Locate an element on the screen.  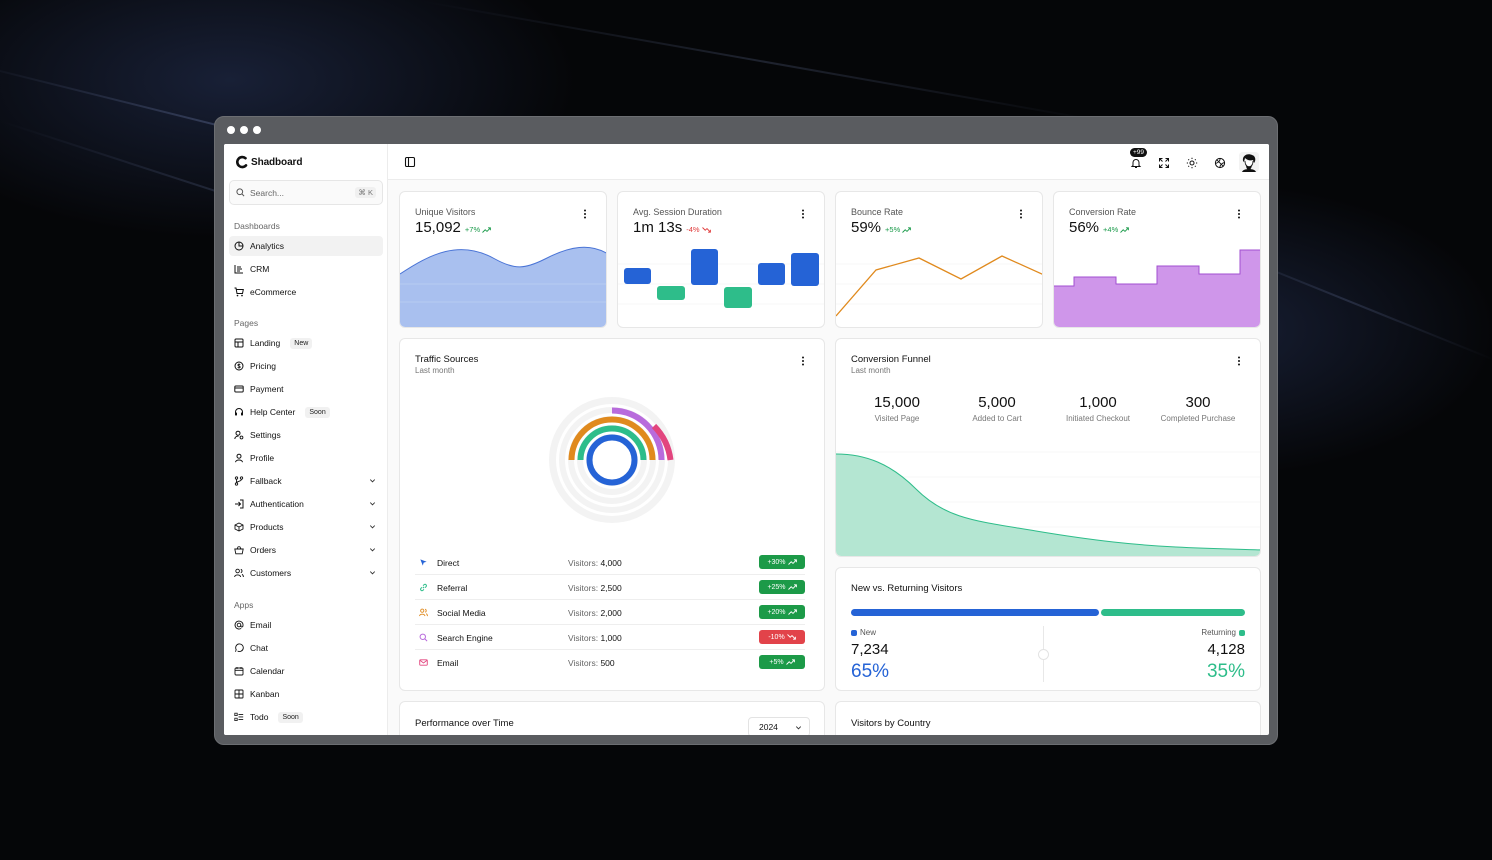
globe-icon is located at coordinates (1220, 163).